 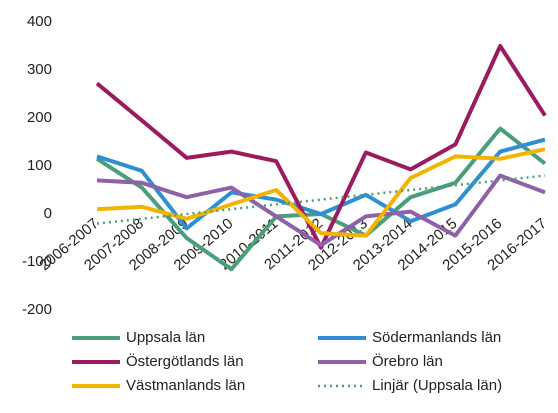 What do you see at coordinates (48, 213) in the screenshot?
I see `y-tick-label: 0` at bounding box center [48, 213].